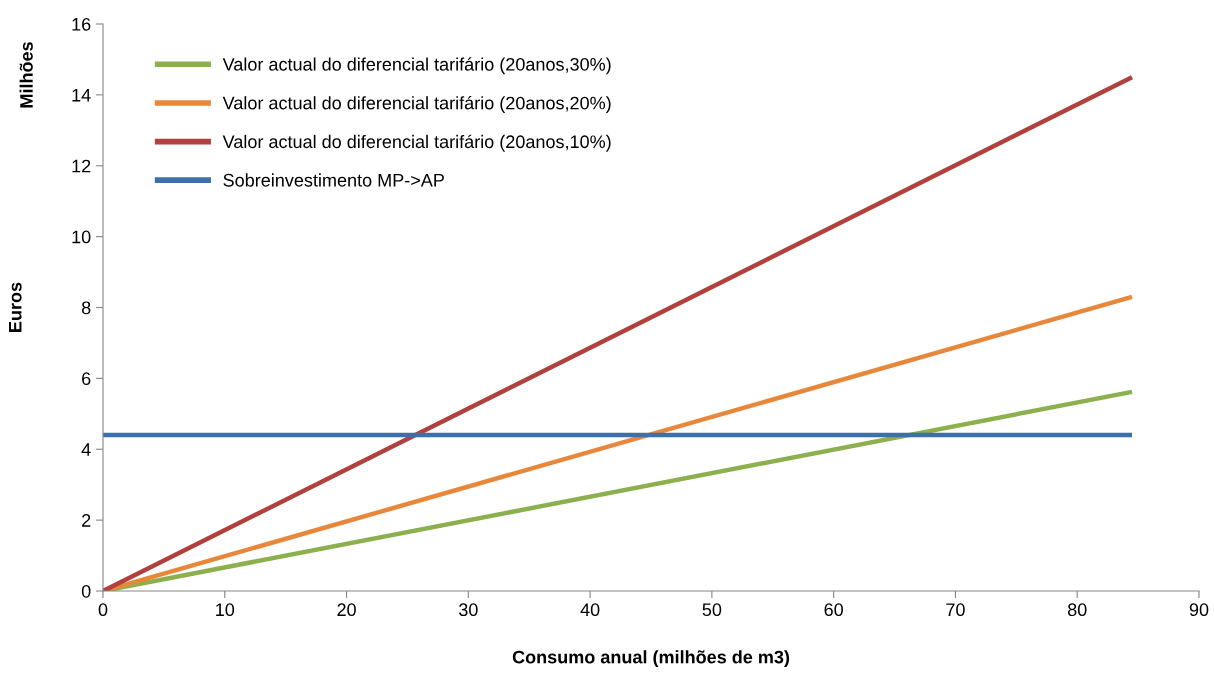 This screenshot has height=690, width=1214. I want to click on y-tick-label: 8, so click(86, 308).